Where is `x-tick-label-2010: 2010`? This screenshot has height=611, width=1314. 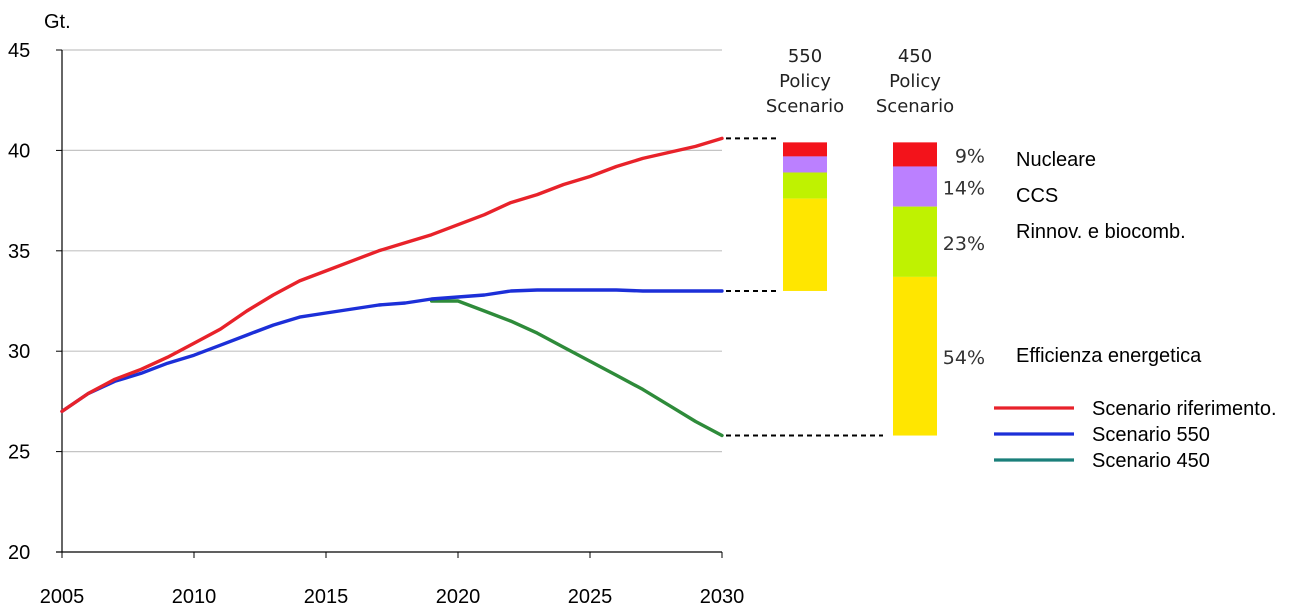 x-tick-label-2010: 2010 is located at coordinates (194, 597).